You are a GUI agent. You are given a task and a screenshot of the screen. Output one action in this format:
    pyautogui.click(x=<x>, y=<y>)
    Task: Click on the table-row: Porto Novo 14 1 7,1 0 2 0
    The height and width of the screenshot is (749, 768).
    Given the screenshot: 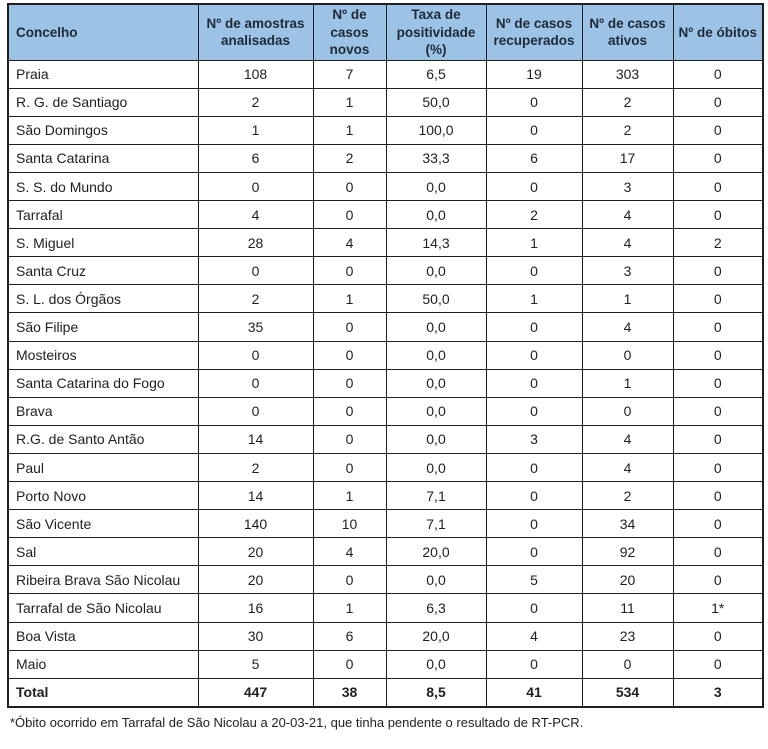 What is the action you would take?
    pyautogui.click(x=385, y=496)
    